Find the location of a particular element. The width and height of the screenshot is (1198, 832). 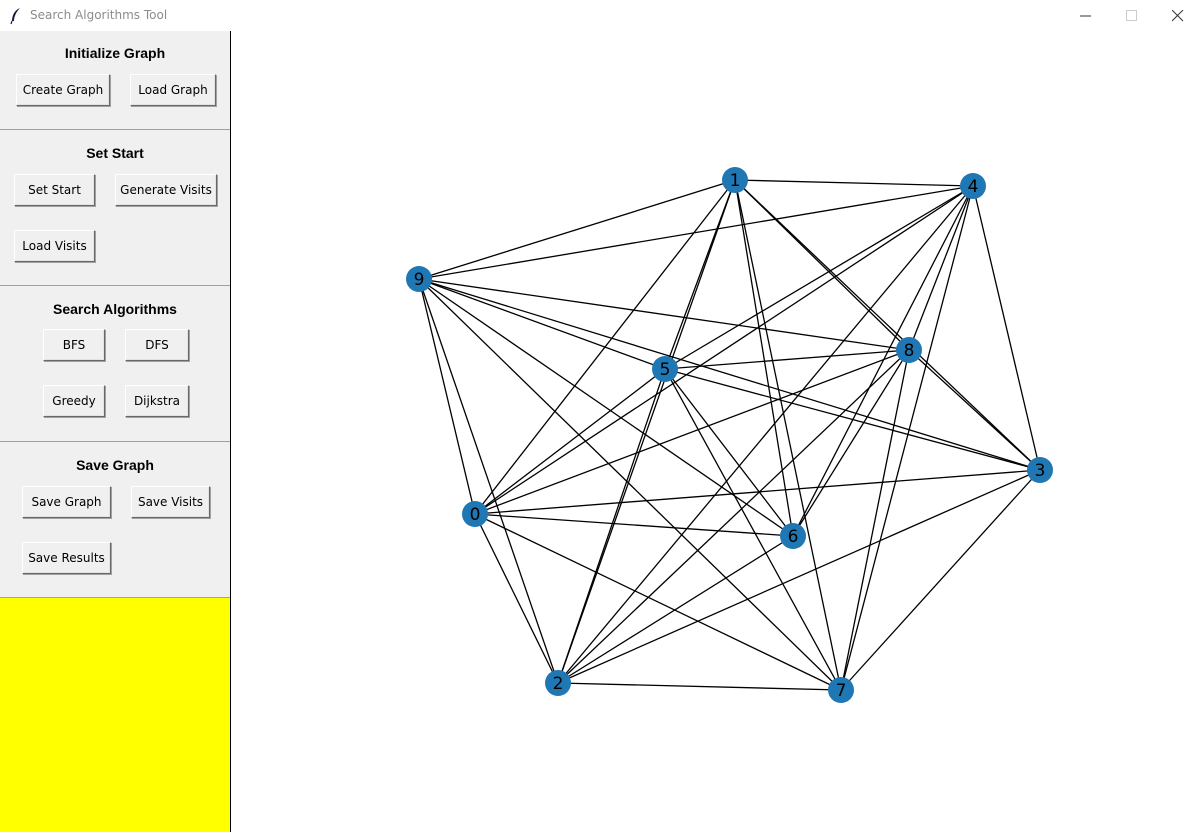

graph-node-1: 1 is located at coordinates (735, 180).